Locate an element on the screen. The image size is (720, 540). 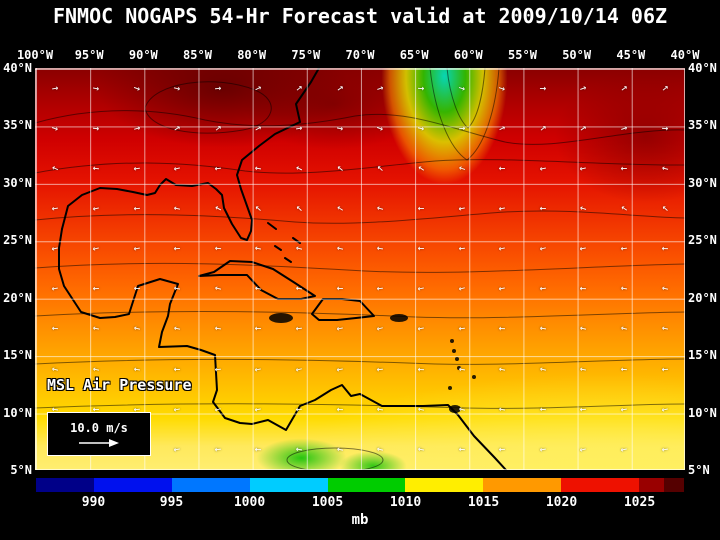
lon-label: 60°W is located at coordinates (468, 55).